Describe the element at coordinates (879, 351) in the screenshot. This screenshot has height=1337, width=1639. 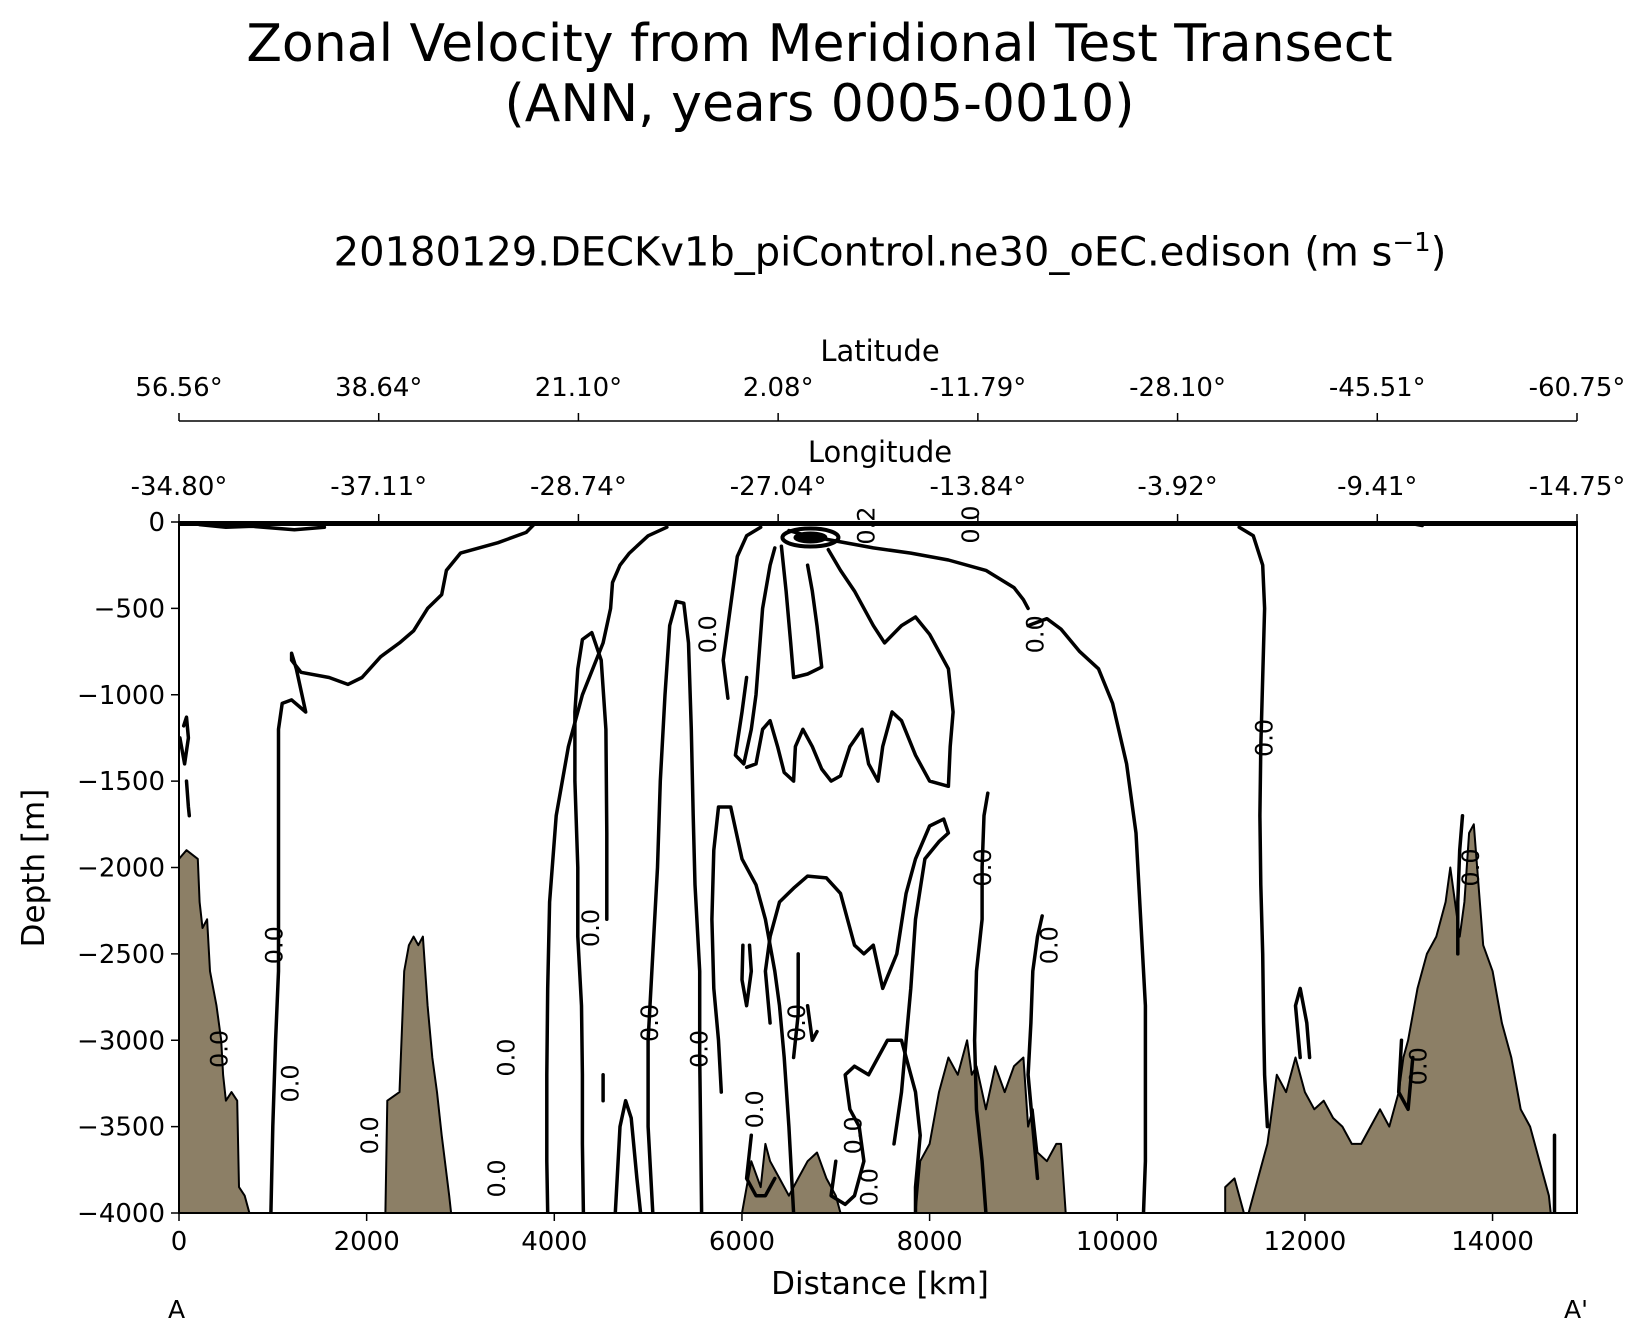
I see `latitude-axis-label: Latitude` at that location.